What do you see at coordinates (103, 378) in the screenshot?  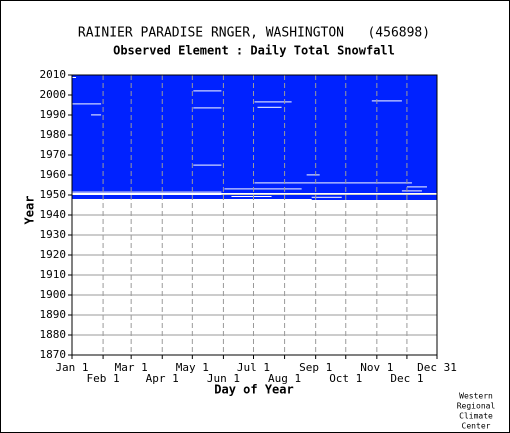 I see `x-tick-label: Feb 1` at bounding box center [103, 378].